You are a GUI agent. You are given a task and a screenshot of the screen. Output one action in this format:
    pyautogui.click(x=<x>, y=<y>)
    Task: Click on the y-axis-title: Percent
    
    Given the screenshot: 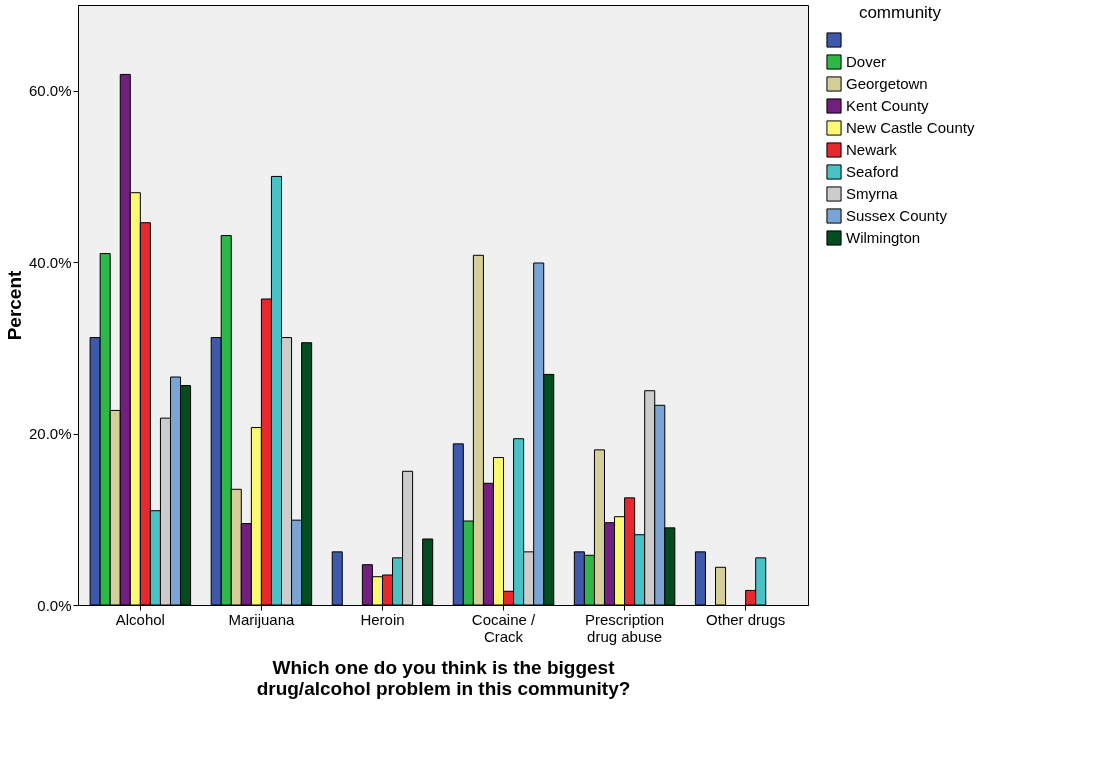 What is the action you would take?
    pyautogui.click(x=14, y=305)
    